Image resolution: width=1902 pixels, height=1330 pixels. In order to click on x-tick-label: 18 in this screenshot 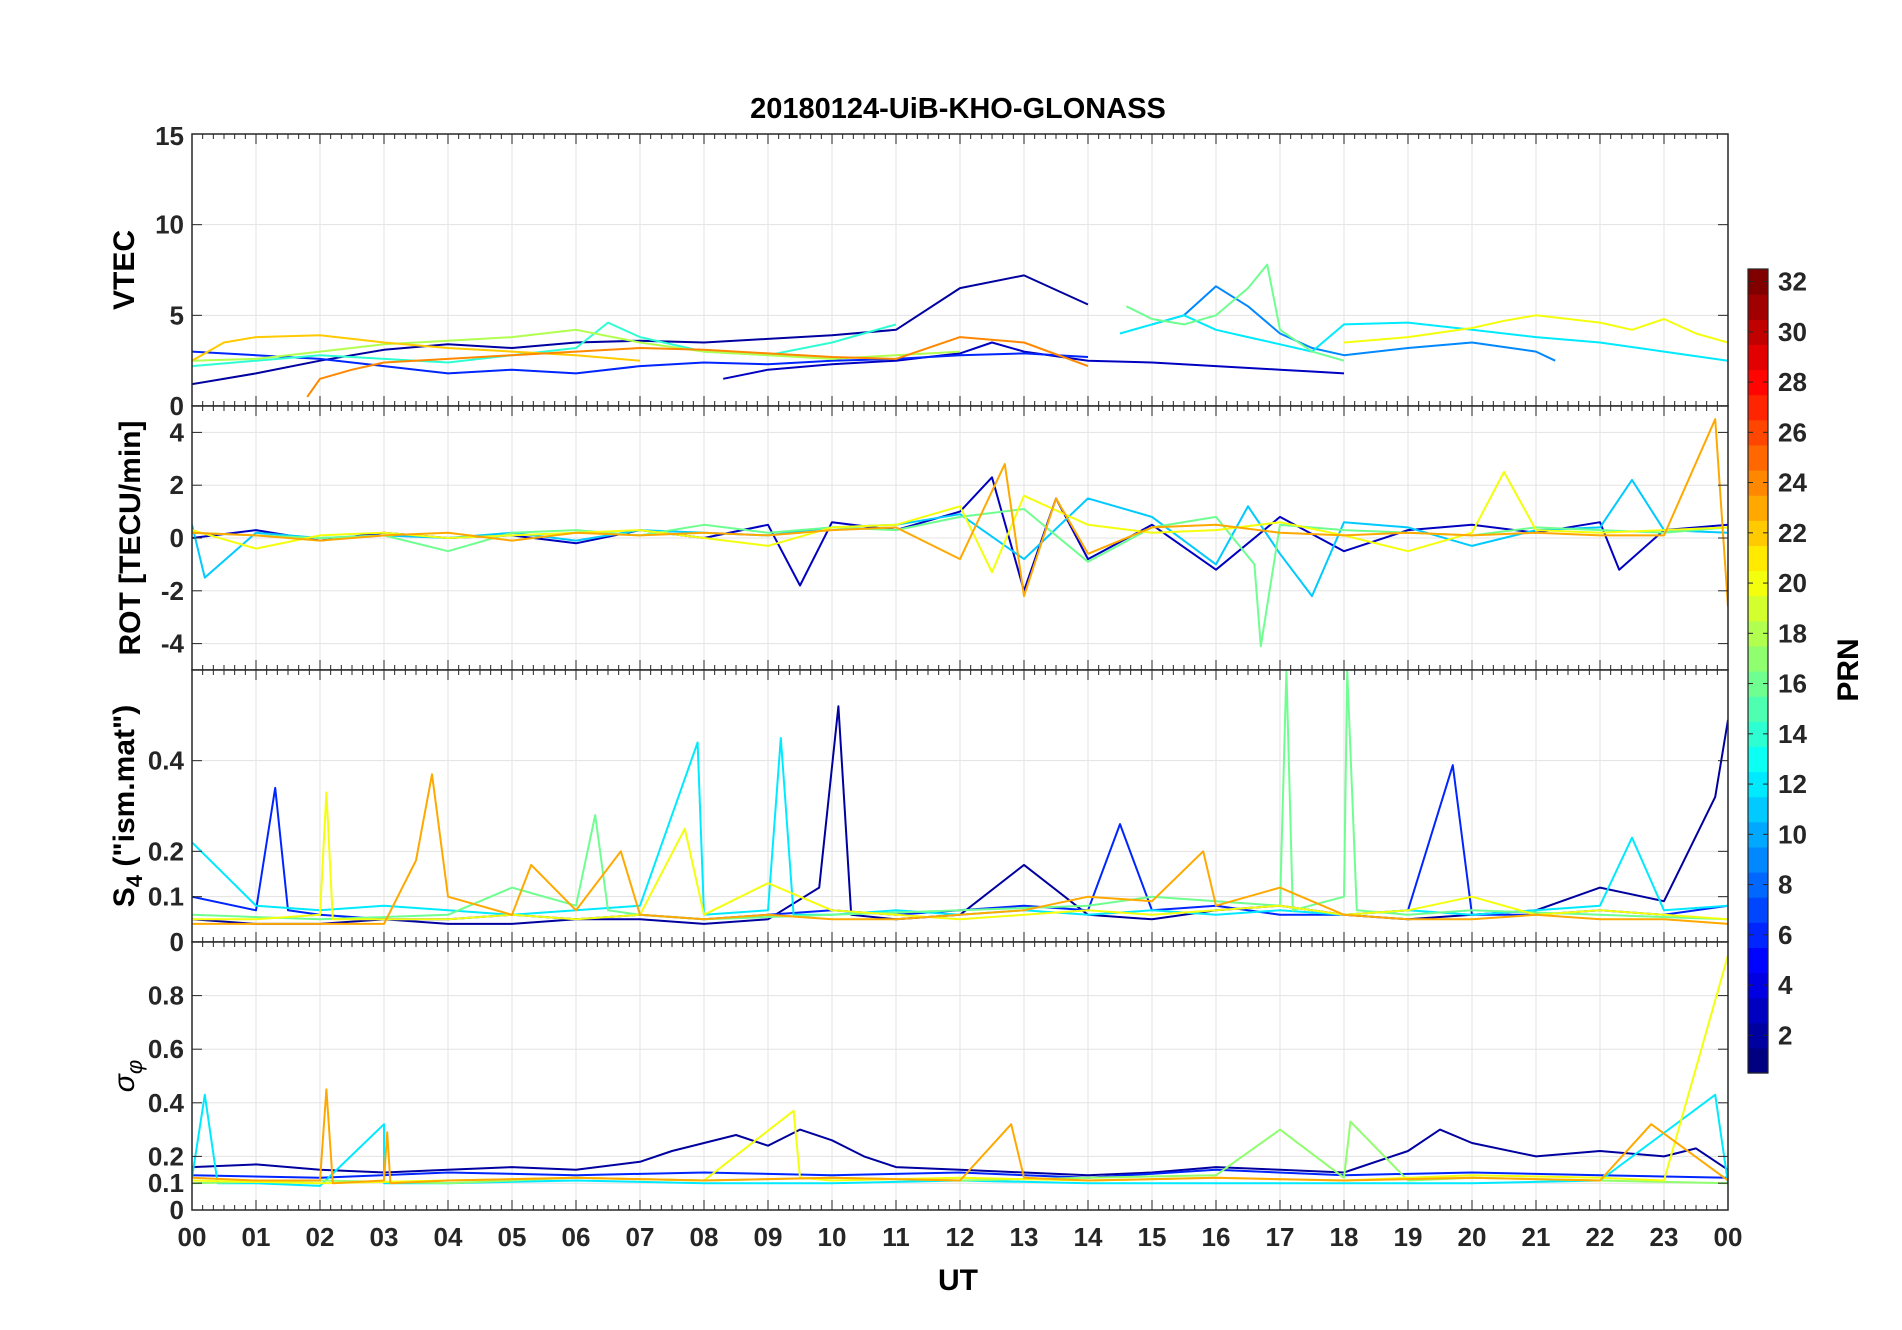, I will do `click(1344, 1237)`.